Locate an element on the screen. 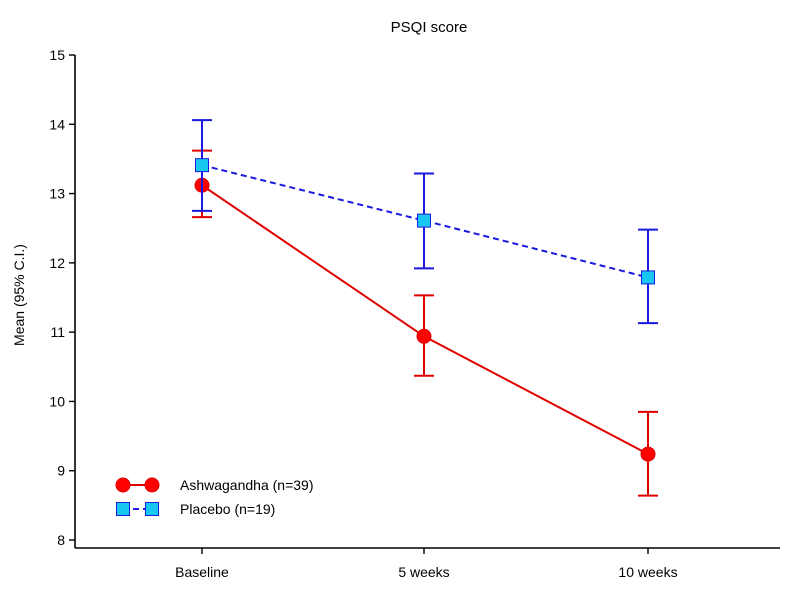 The image size is (800, 600). y-tick-label: 15 is located at coordinates (57, 55).